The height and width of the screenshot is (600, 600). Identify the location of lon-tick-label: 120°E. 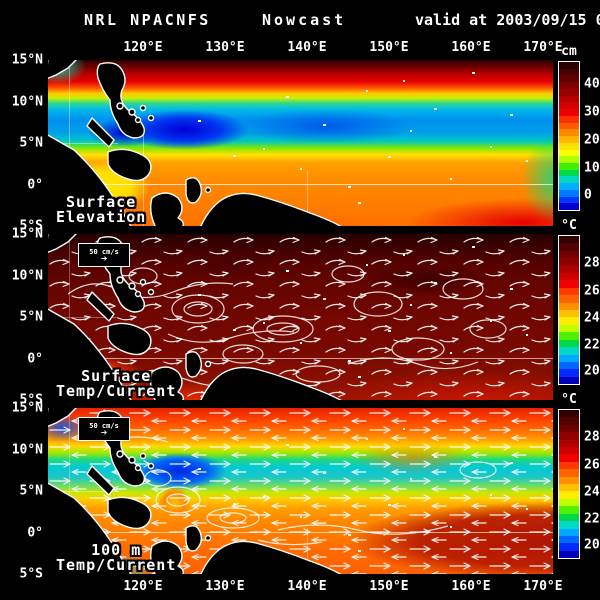
(143, 47).